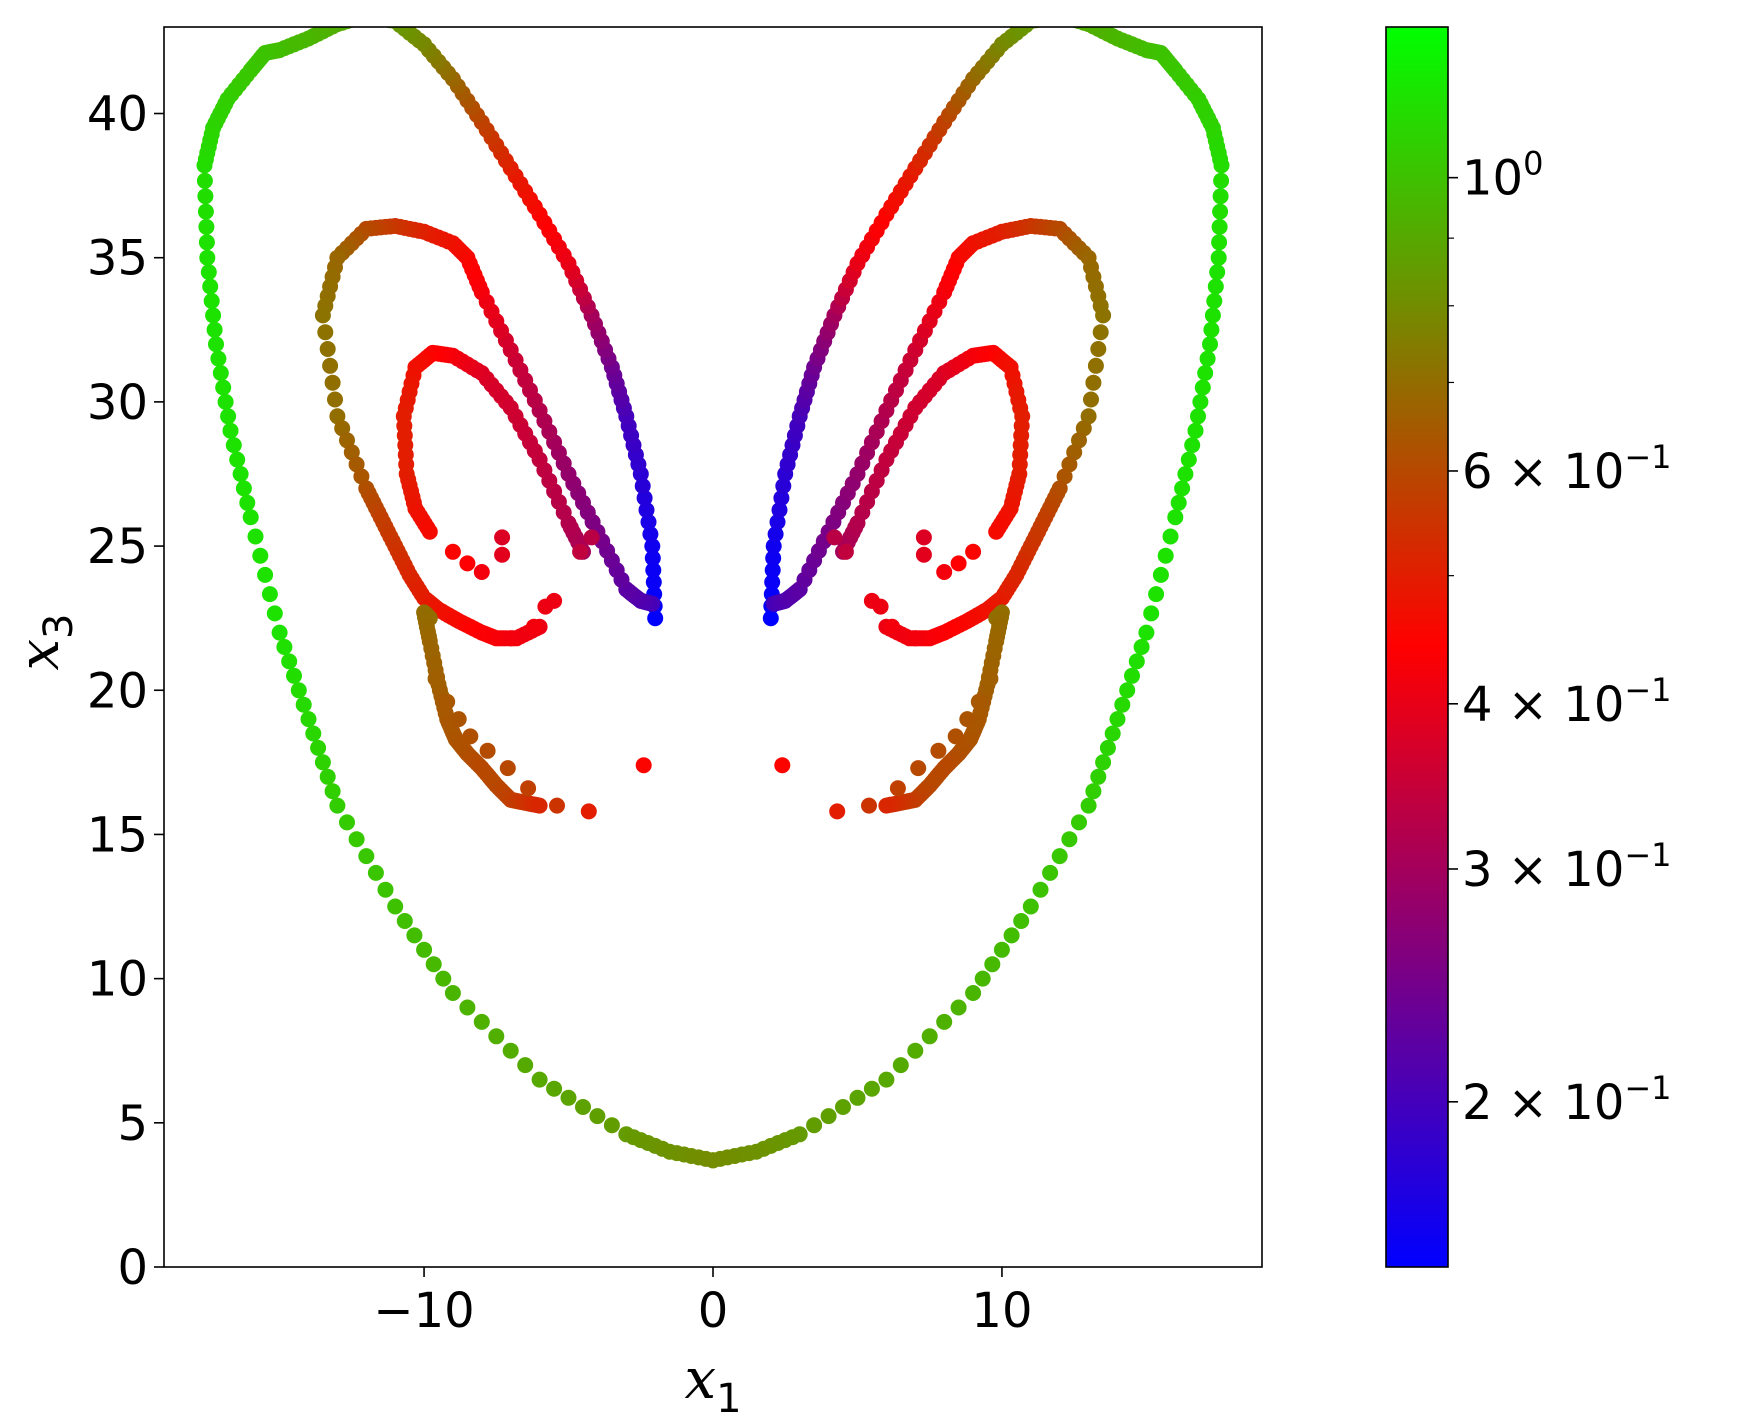  What do you see at coordinates (1567, 702) in the screenshot?
I see `colorbar-tick-label: 4 × 10⁻¹` at bounding box center [1567, 702].